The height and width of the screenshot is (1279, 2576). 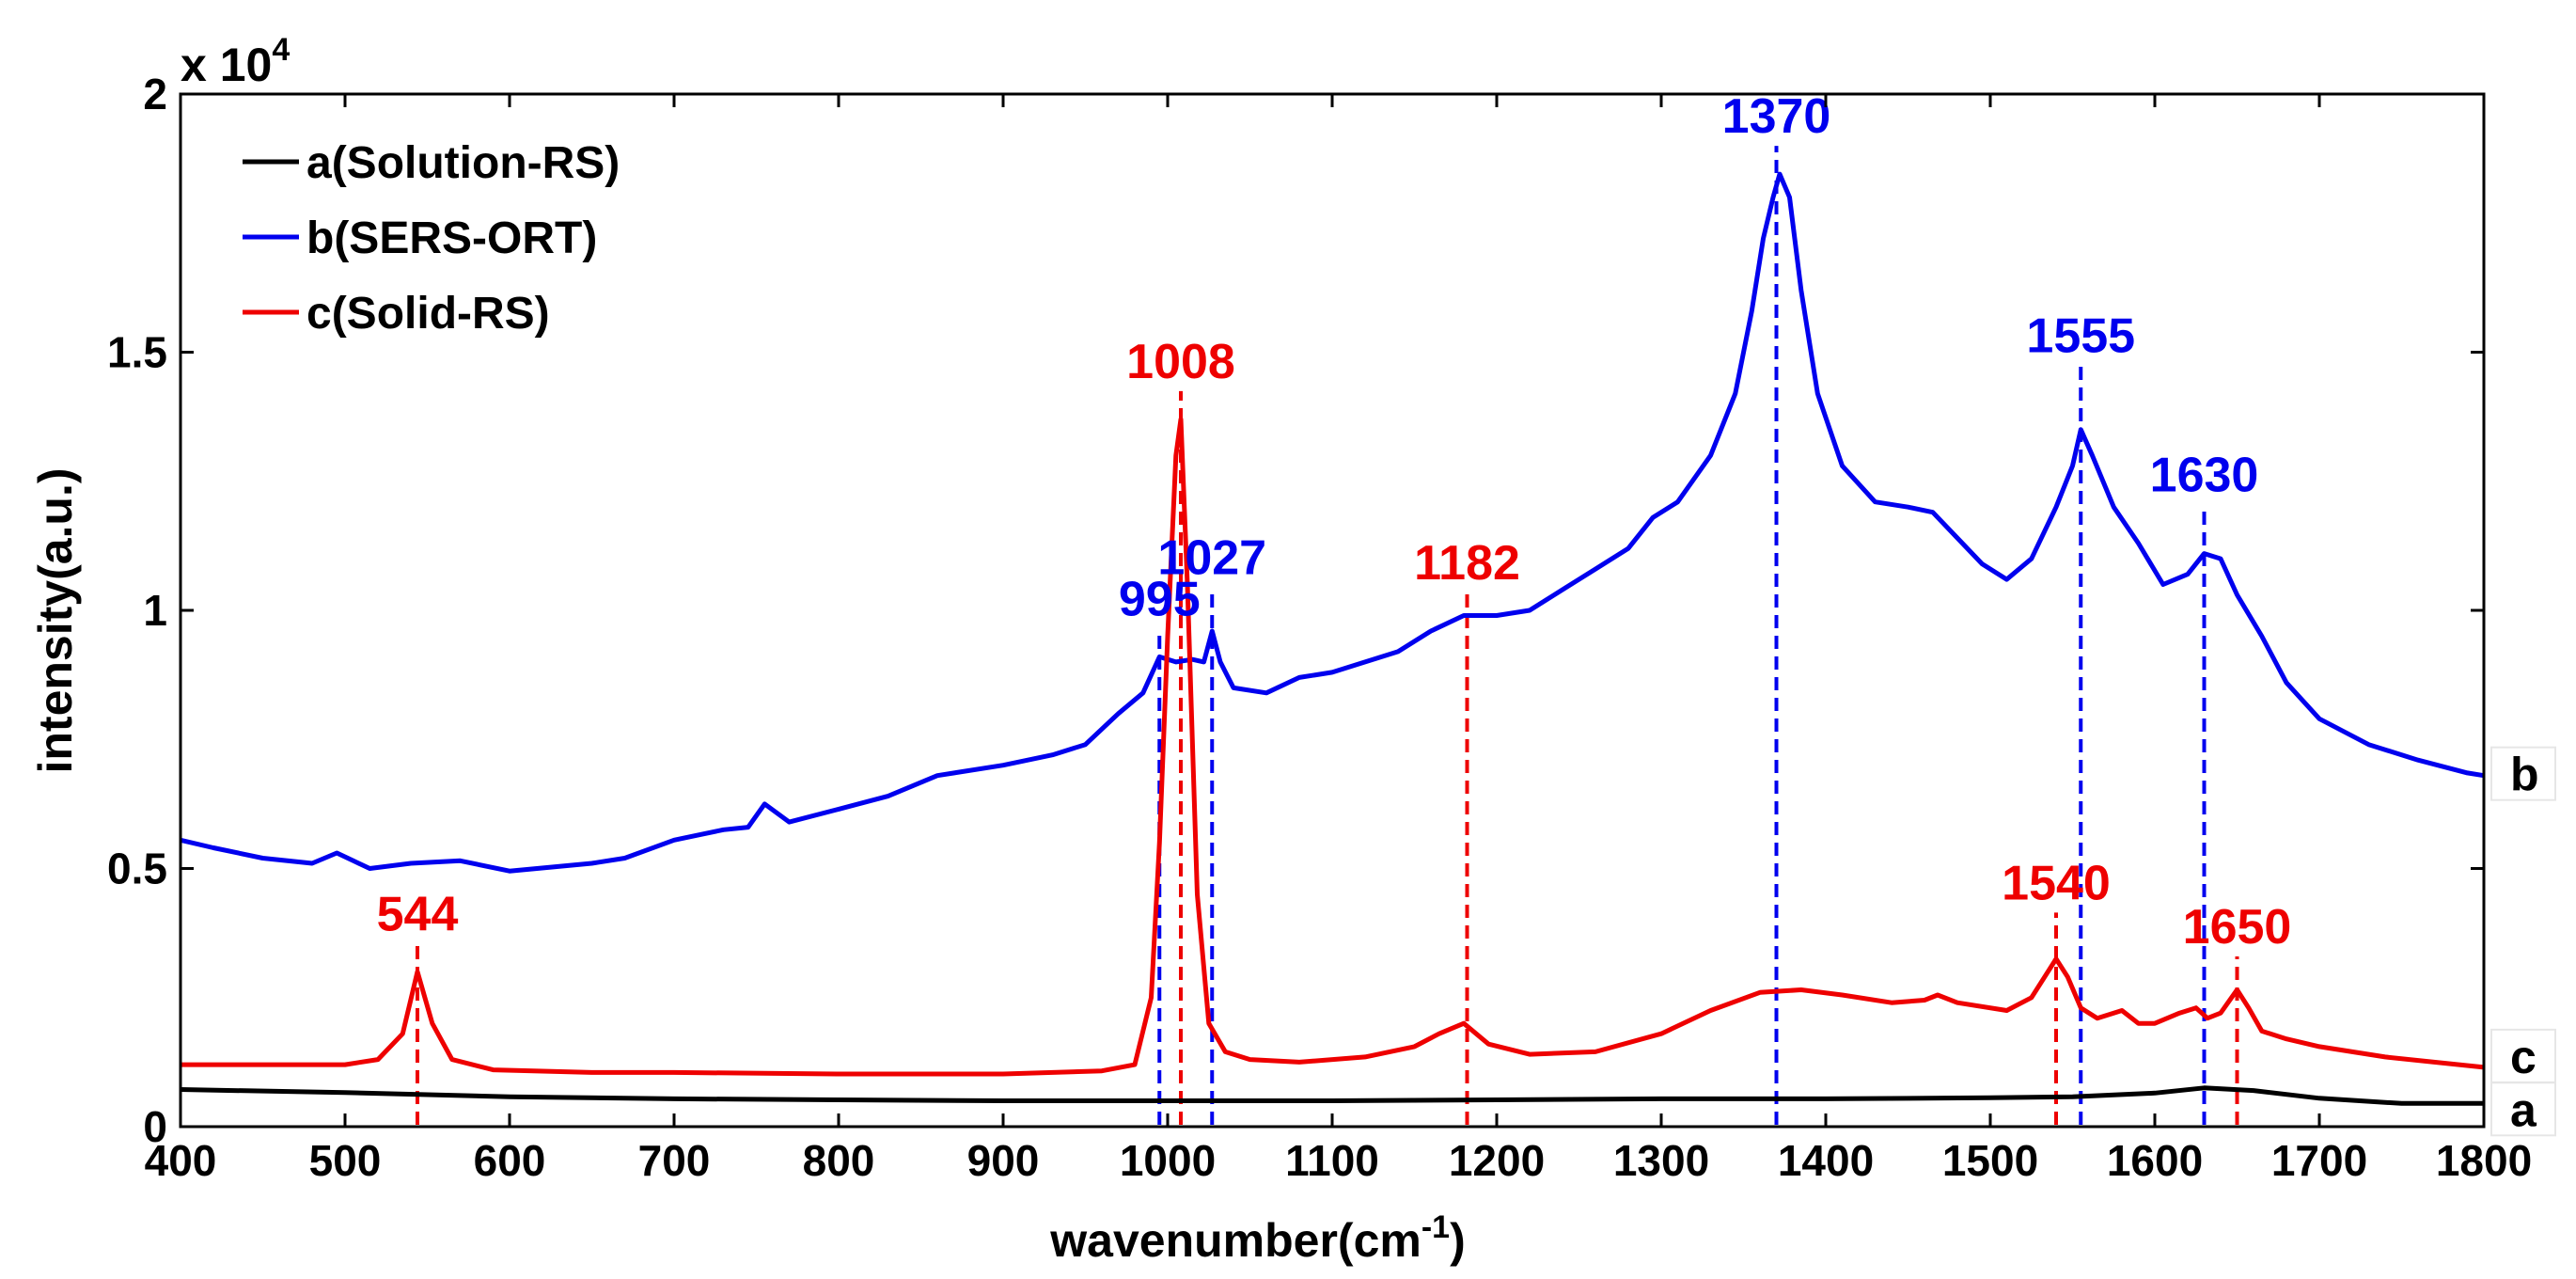 What do you see at coordinates (452, 238) in the screenshot?
I see `legend-label-b: b(SERS-ORT)` at bounding box center [452, 238].